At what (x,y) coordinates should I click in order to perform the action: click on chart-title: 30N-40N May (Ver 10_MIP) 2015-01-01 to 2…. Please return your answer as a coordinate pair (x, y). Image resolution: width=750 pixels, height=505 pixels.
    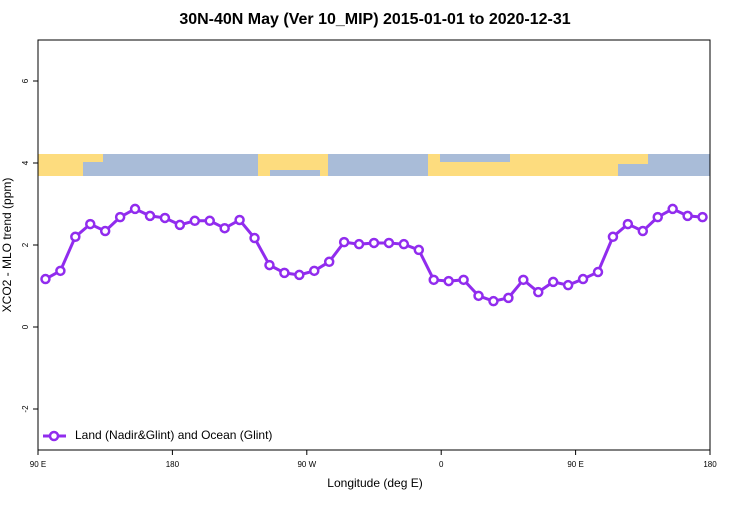
    Looking at the image, I should click on (374, 19).